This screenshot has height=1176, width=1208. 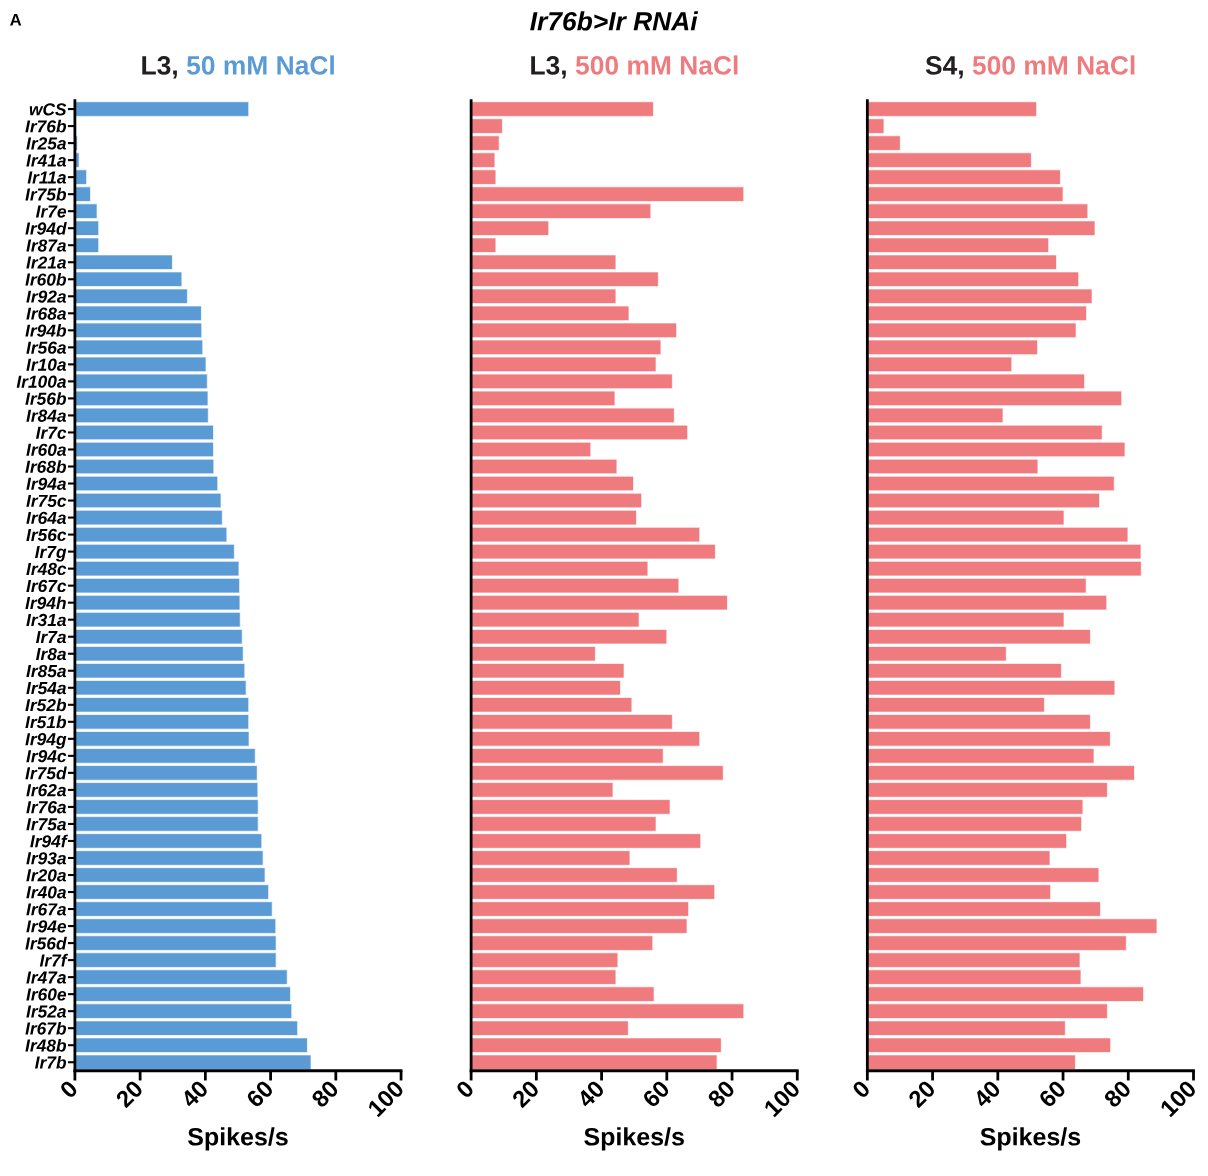 What do you see at coordinates (46, 330) in the screenshot?
I see `y-tick-label: Ir94b` at bounding box center [46, 330].